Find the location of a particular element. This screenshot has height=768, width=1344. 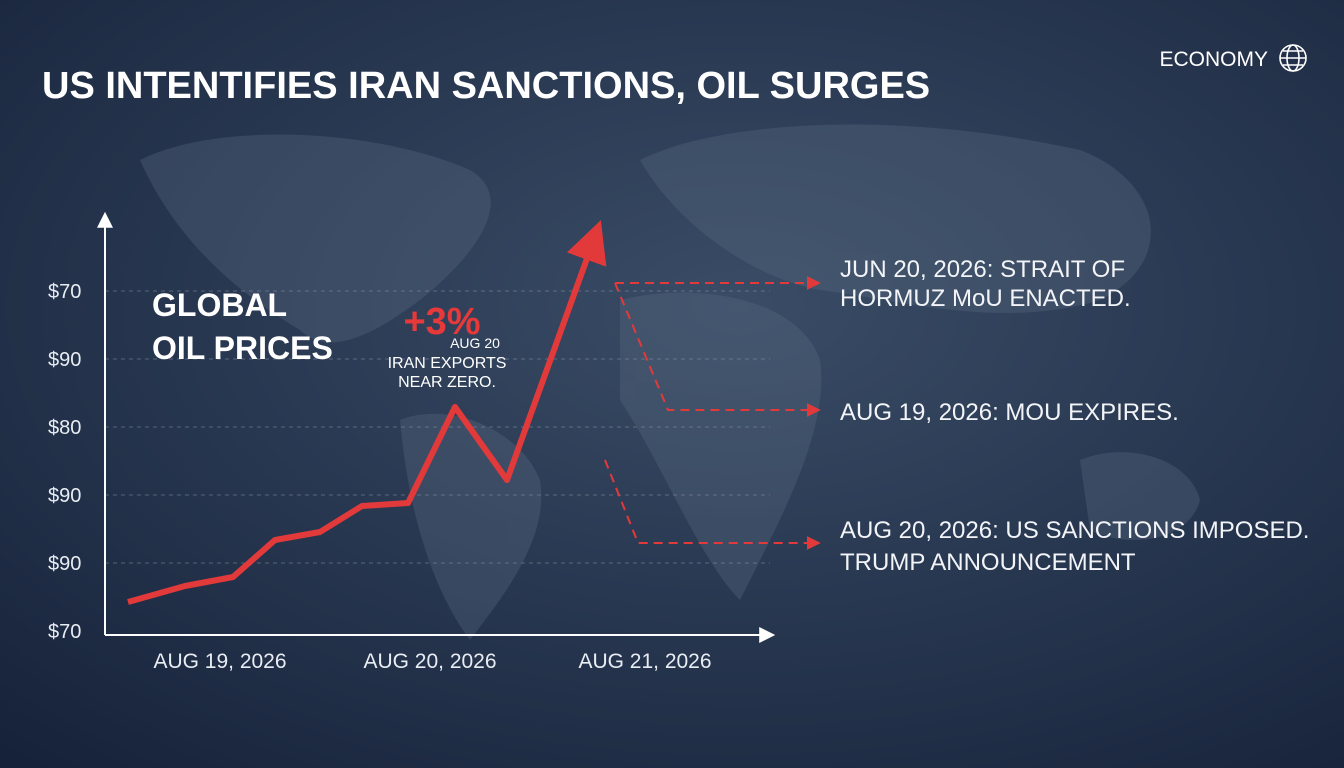

event-text: HORMUZ MoU ENACTED. is located at coordinates (985, 298).